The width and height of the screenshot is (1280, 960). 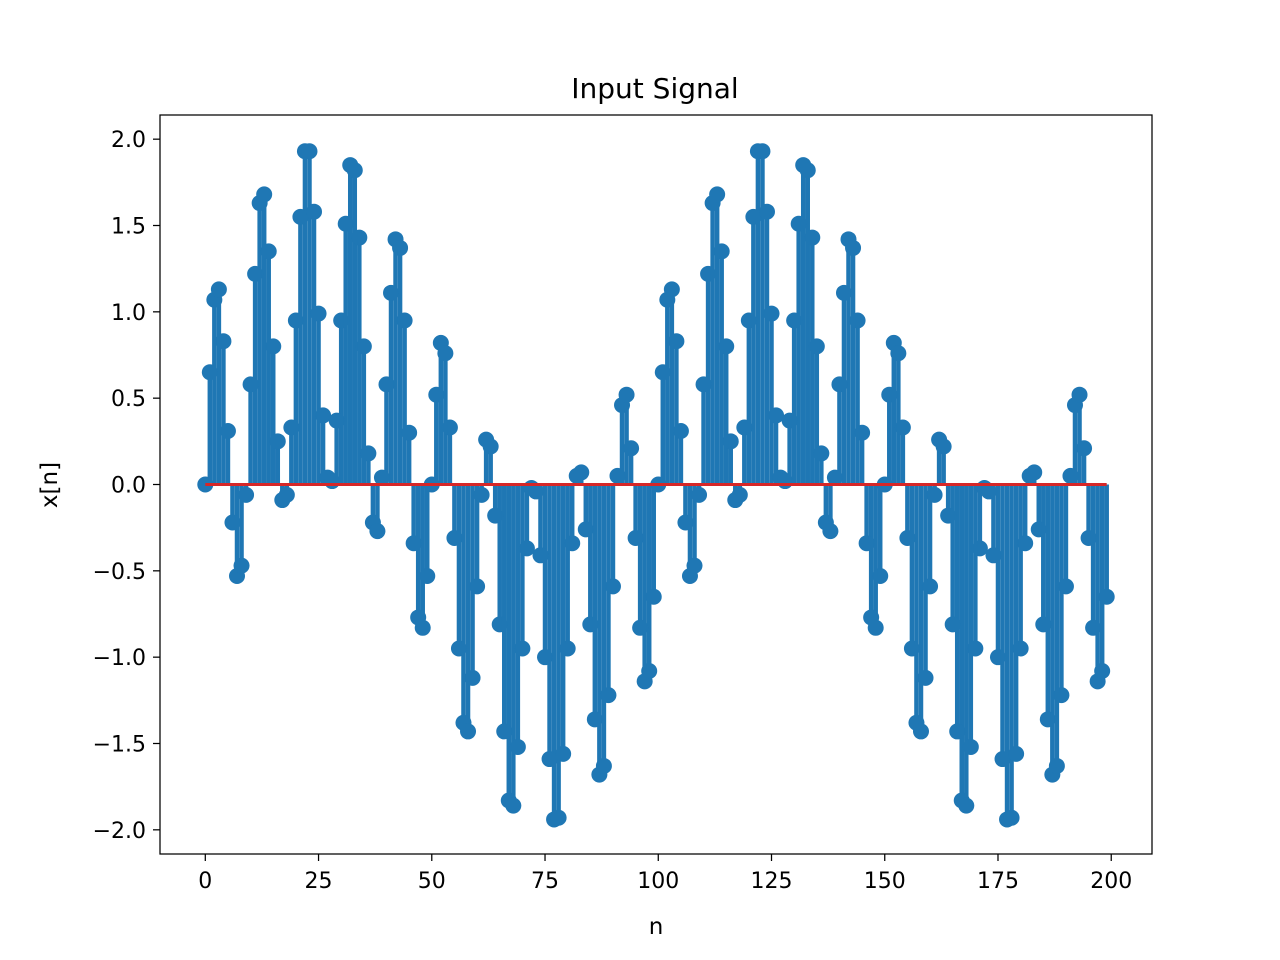 What do you see at coordinates (658, 881) in the screenshot?
I see `x-tick-label: 100` at bounding box center [658, 881].